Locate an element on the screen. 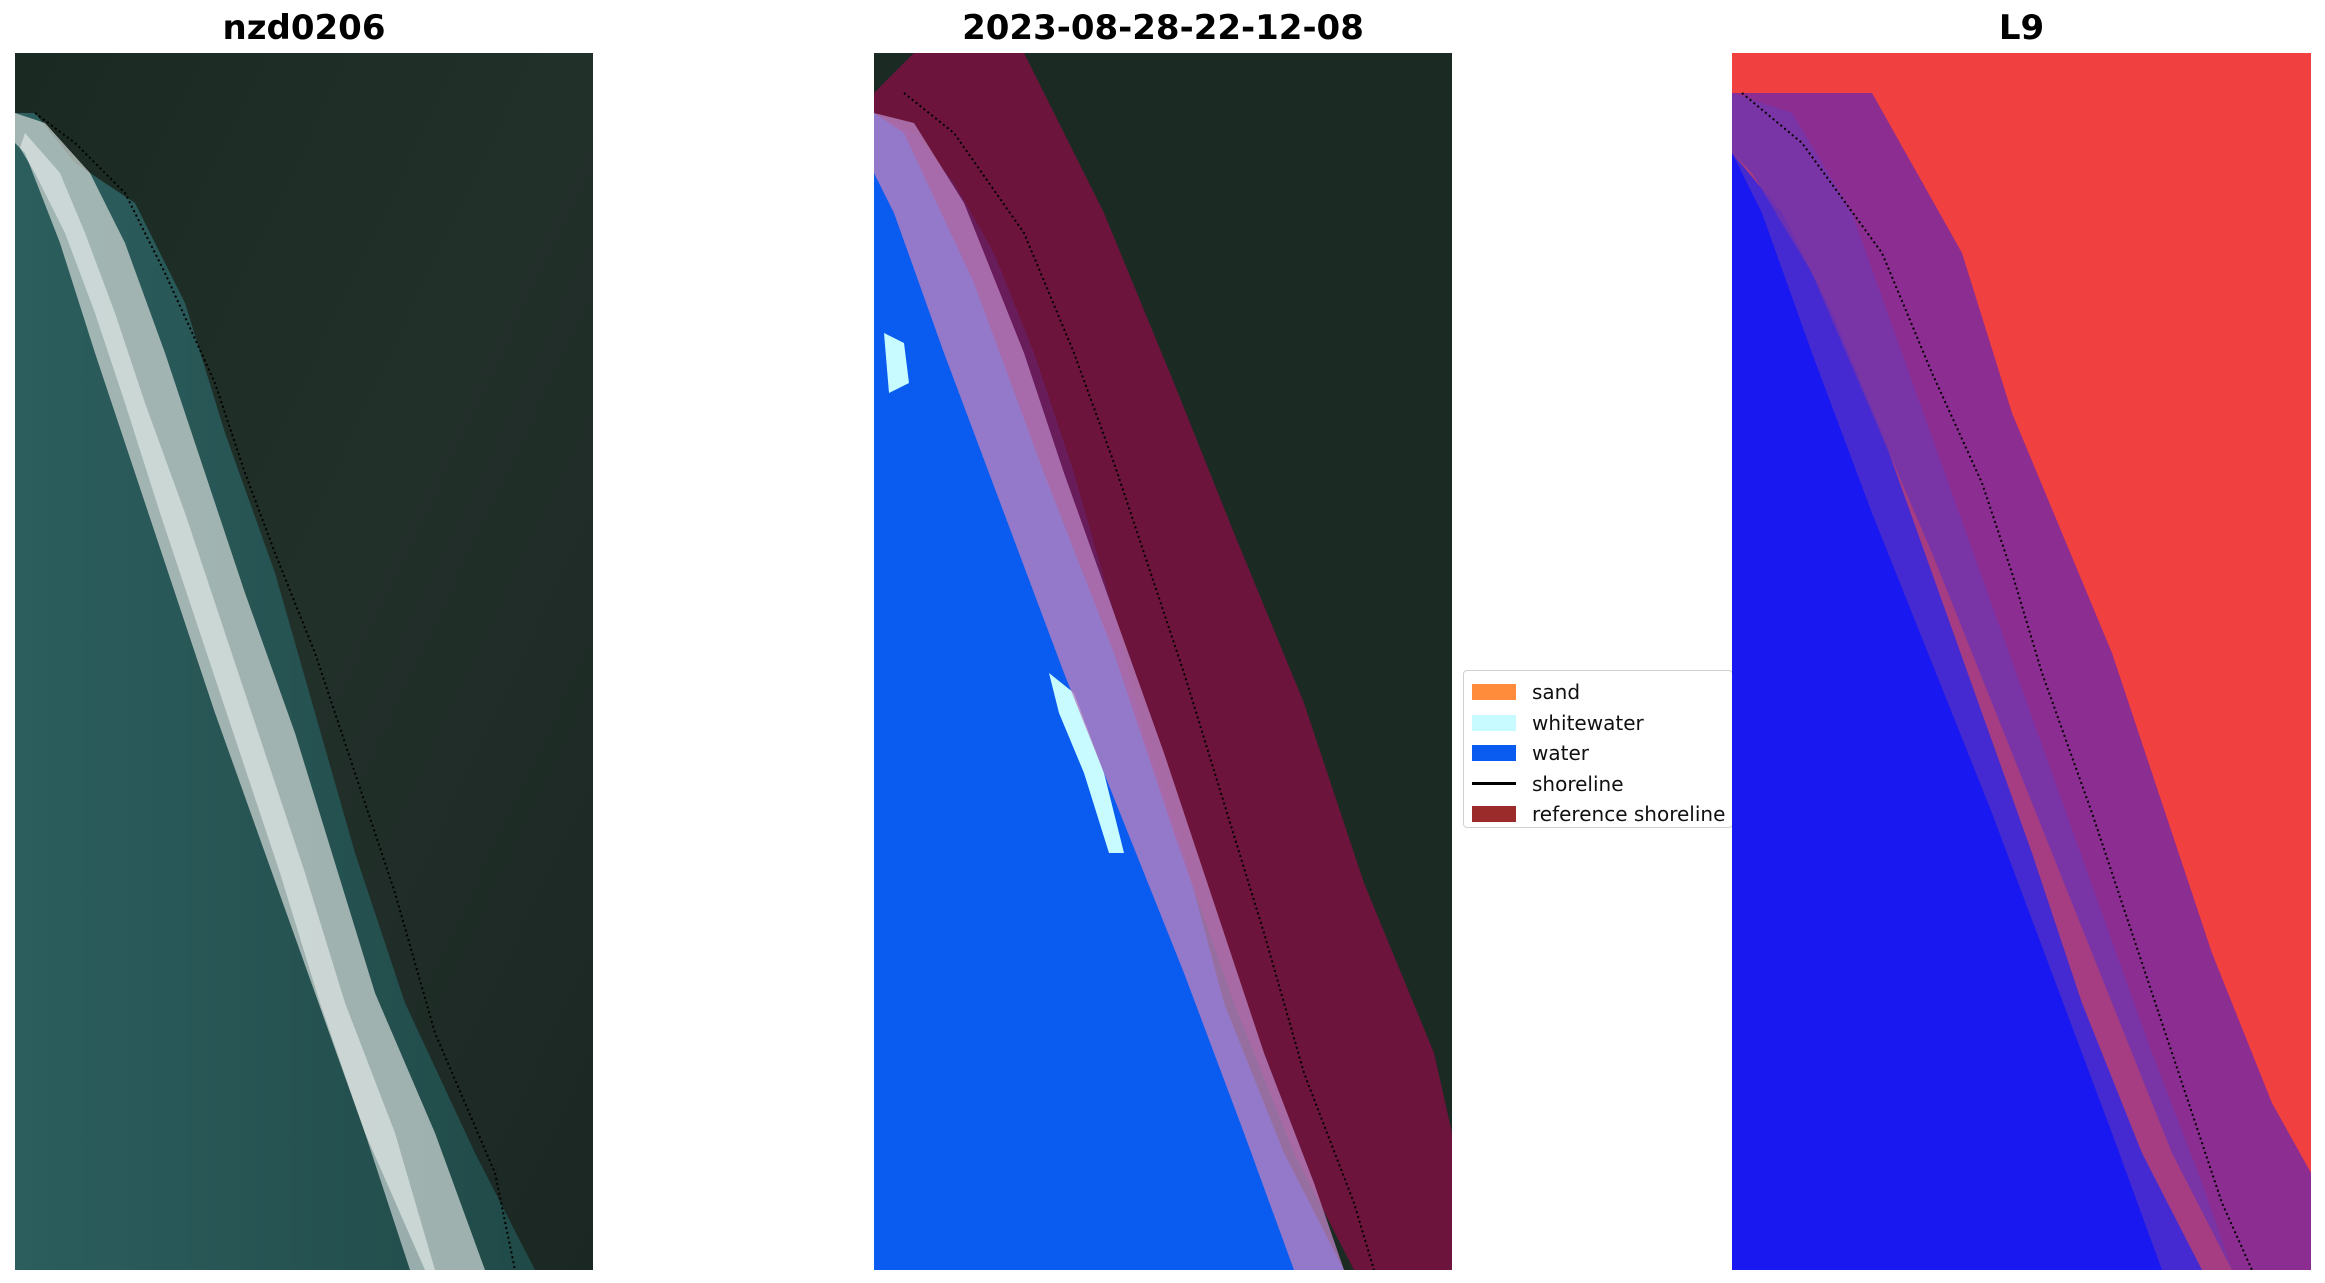  legend-item-whitewater: whitewater is located at coordinates (1602, 723).